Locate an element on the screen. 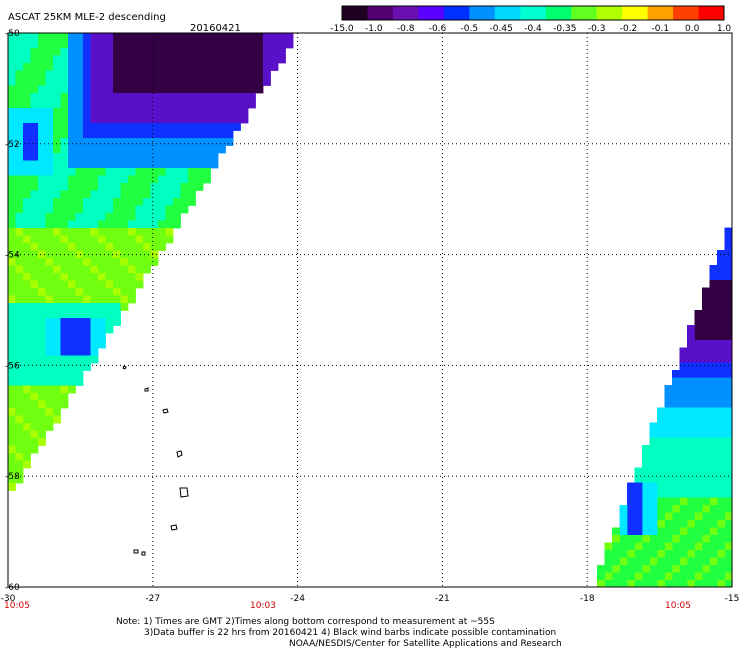 The width and height of the screenshot is (740, 650). colorbar-label: -0.3 is located at coordinates (597, 29).